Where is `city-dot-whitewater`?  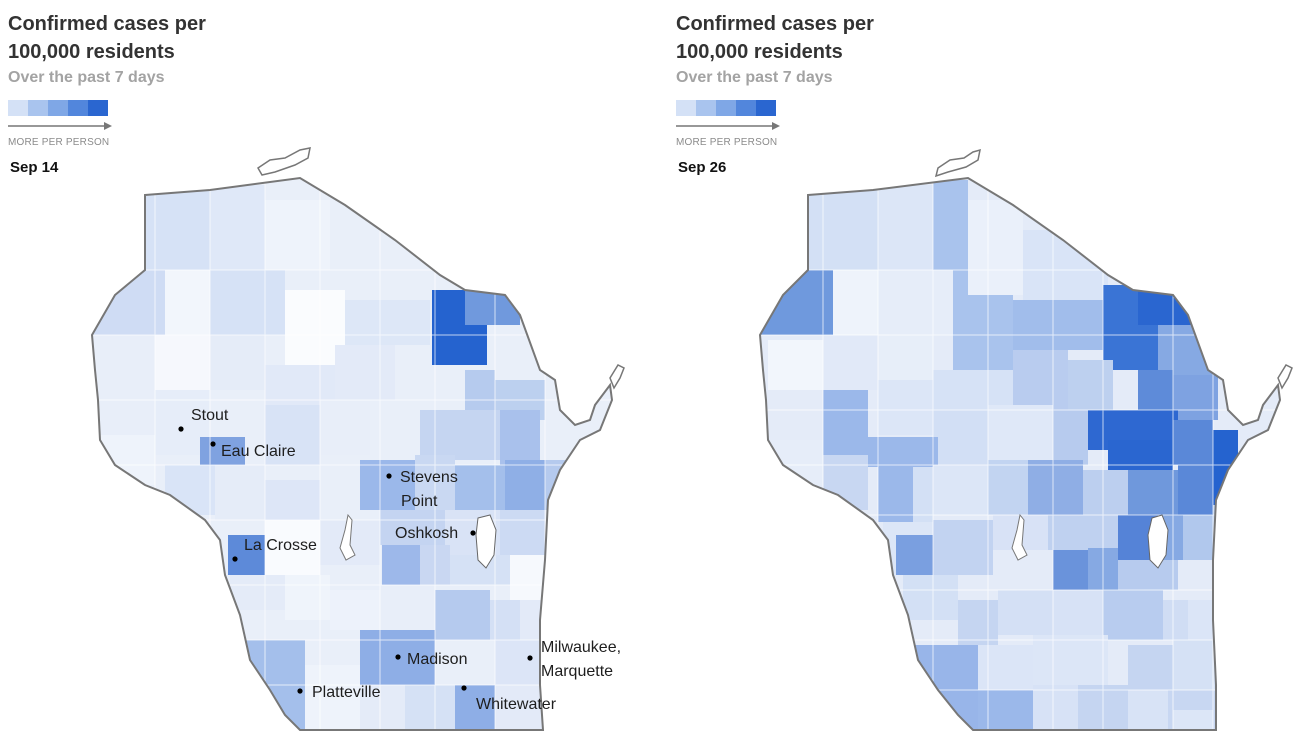
city-dot-whitewater is located at coordinates (464, 688).